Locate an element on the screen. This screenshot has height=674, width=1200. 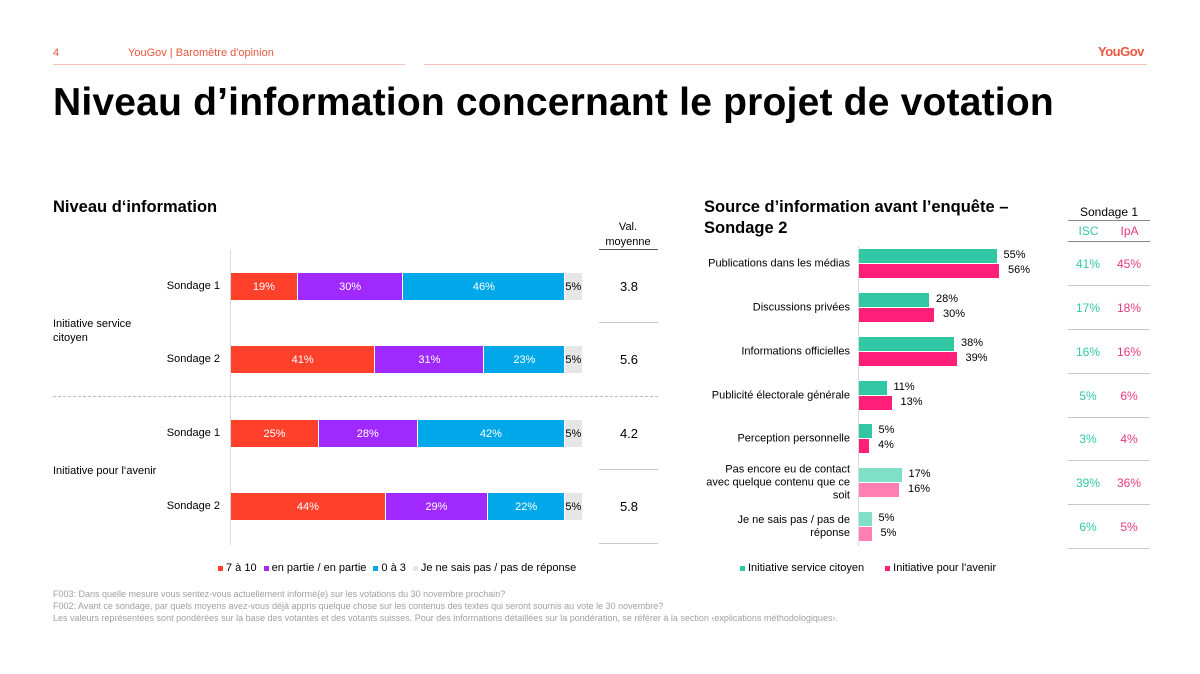
table-cell-isc: 39% is located at coordinates (1088, 483).